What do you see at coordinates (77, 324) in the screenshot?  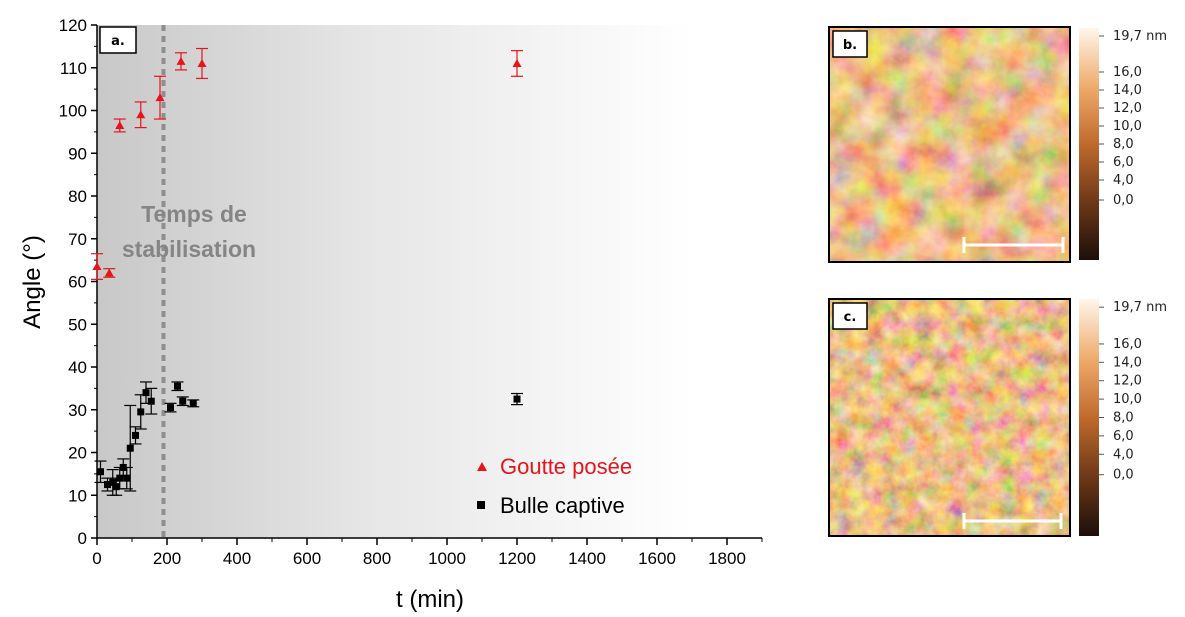 I see `y-tick-label: 50` at bounding box center [77, 324].